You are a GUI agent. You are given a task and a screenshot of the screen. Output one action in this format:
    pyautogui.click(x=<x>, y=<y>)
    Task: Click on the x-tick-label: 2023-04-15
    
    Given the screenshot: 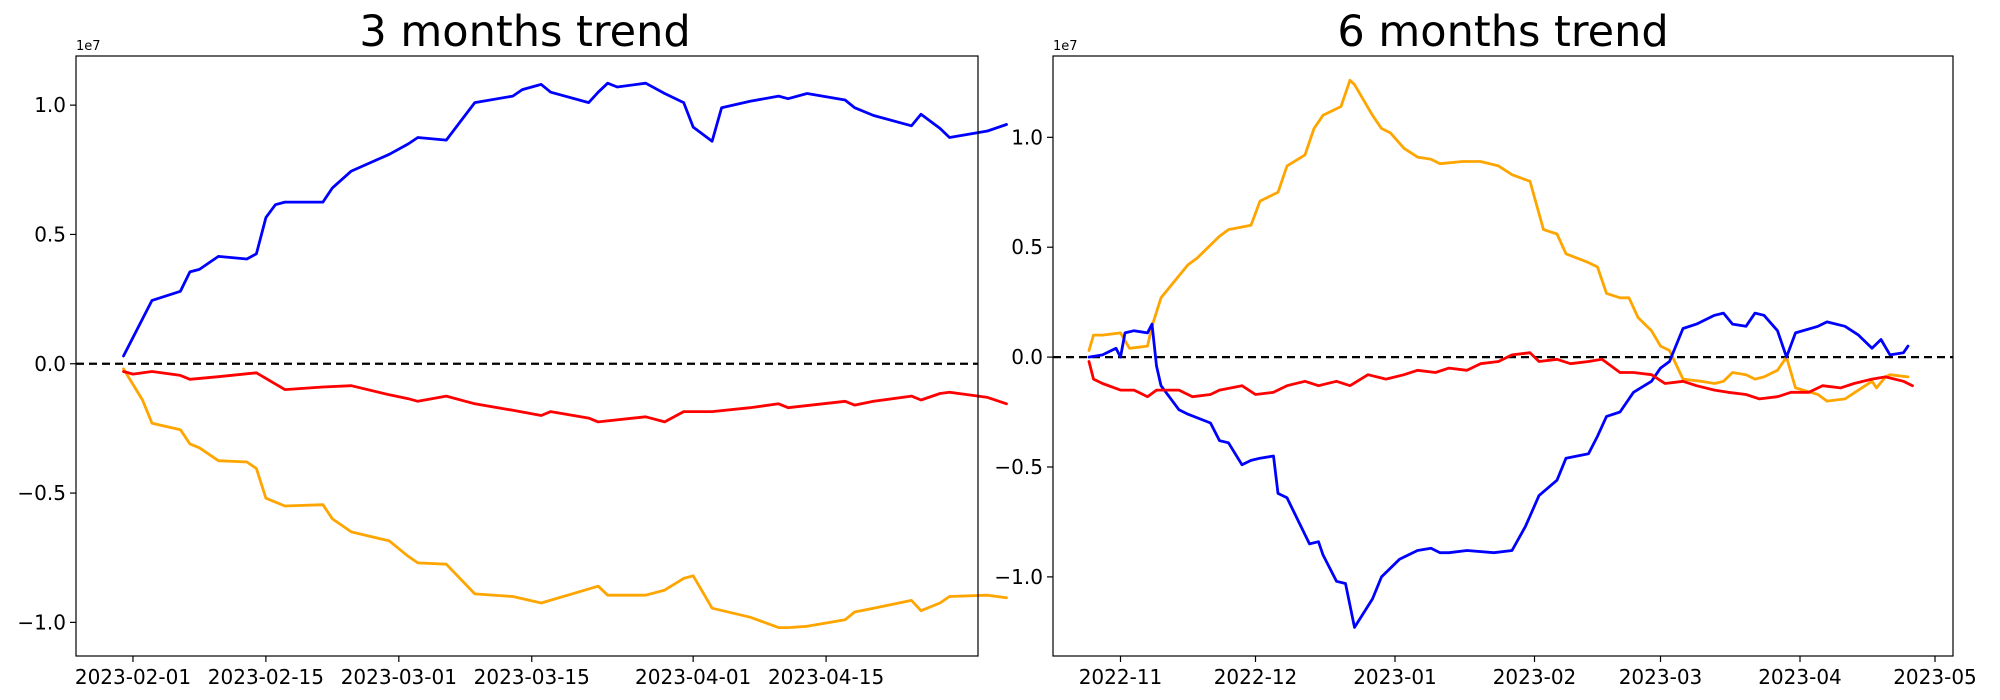 What is the action you would take?
    pyautogui.click(x=826, y=677)
    